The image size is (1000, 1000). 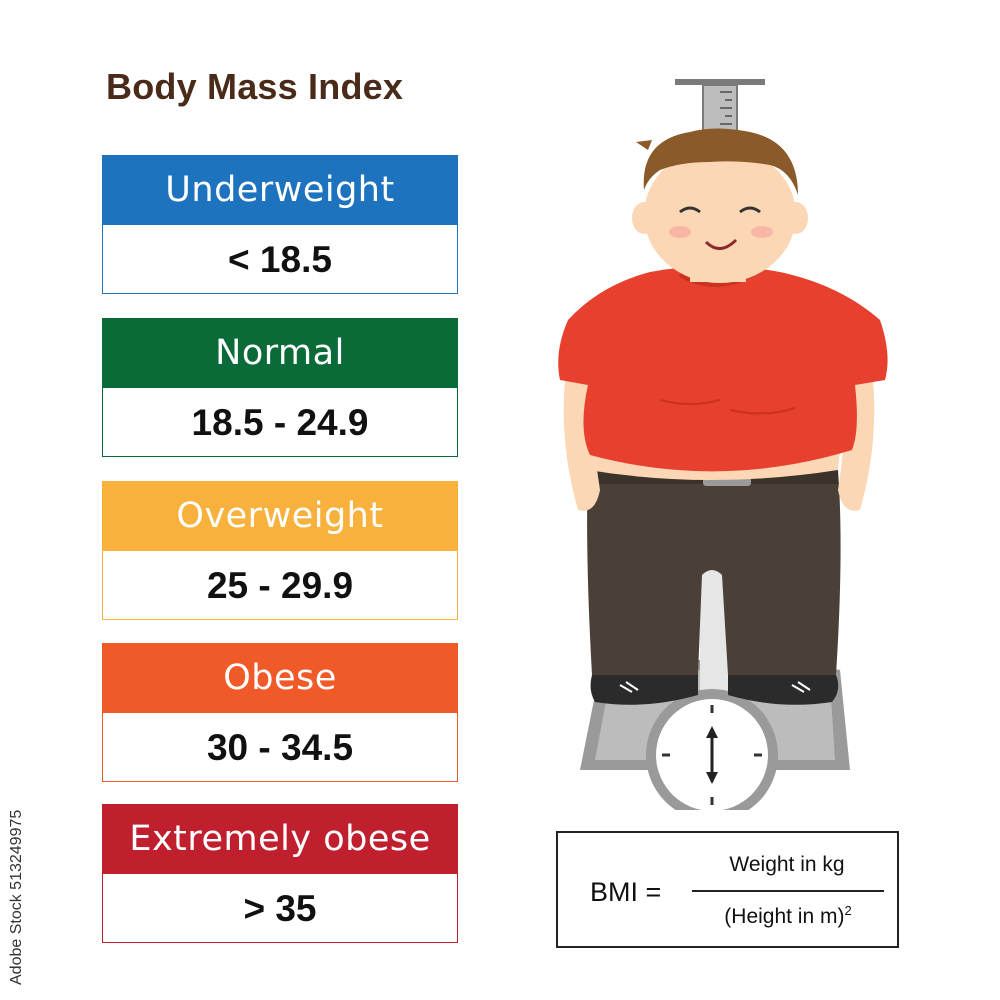 What do you see at coordinates (16, 849) in the screenshot?
I see `stock-id-number: 513249975` at bounding box center [16, 849].